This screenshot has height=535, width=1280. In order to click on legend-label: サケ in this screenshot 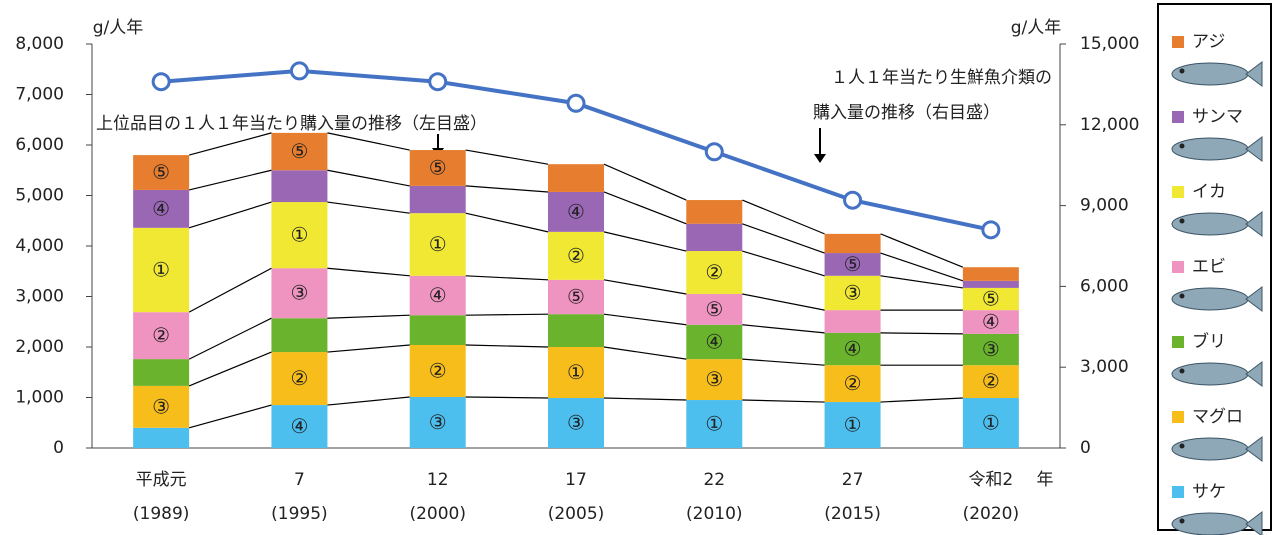, I will do `click(1209, 492)`.